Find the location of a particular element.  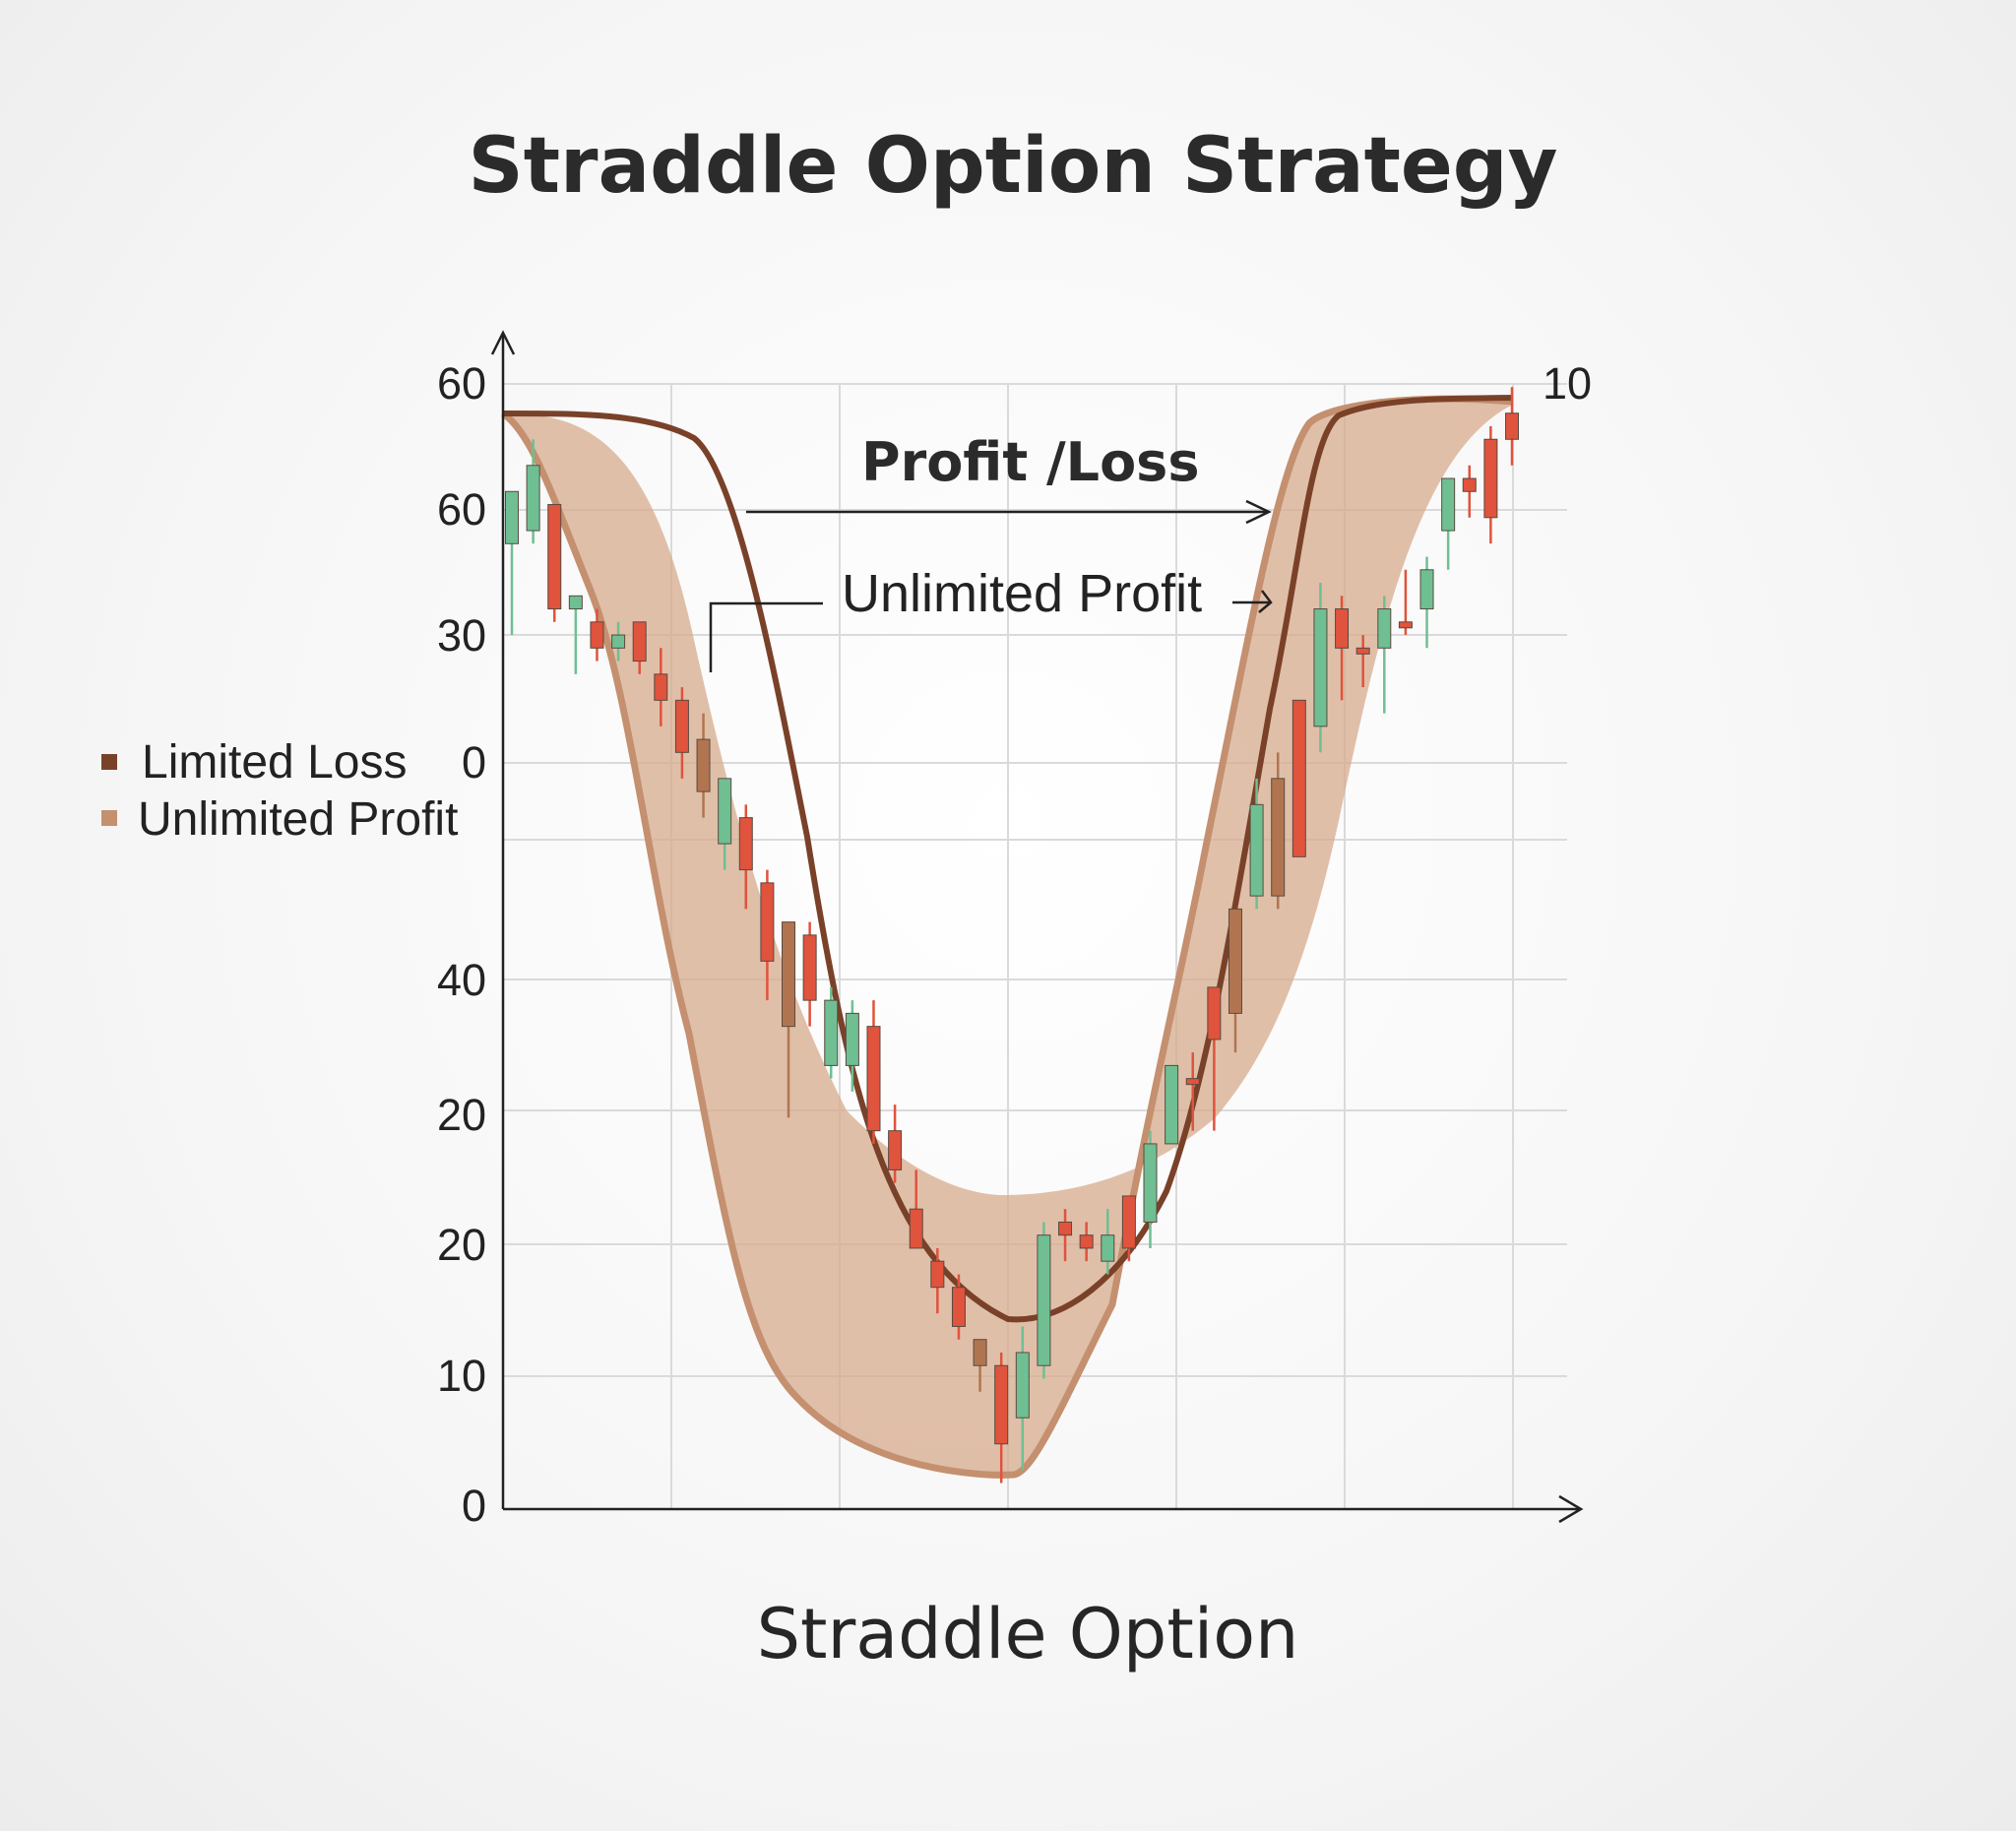

annotation-leader-line is located at coordinates (991, 631).